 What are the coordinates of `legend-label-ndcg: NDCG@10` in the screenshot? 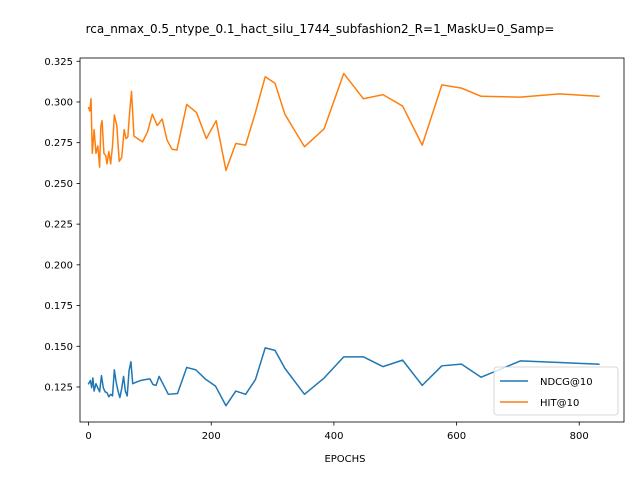 It's located at (566, 382).